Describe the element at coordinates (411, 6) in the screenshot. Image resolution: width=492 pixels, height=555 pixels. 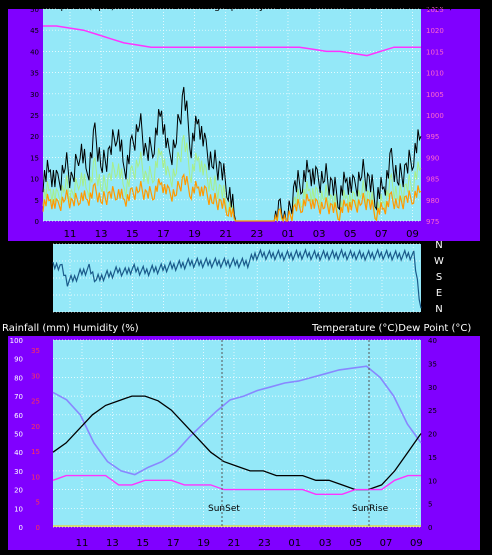
I see `barometer-axis-title: Barometer (hpa)` at that location.